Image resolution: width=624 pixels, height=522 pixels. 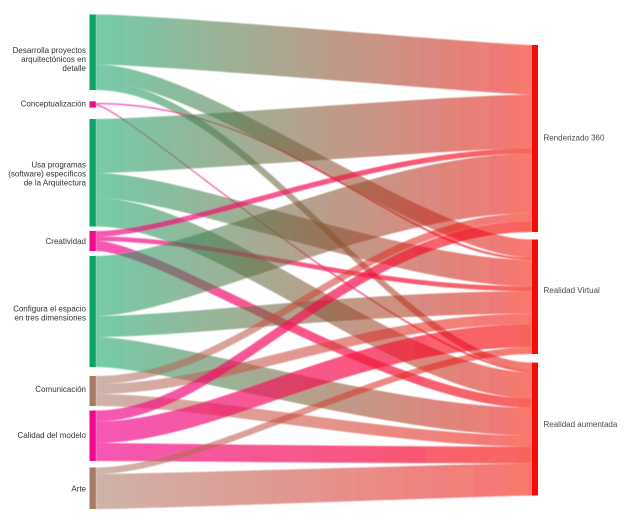 What do you see at coordinates (581, 424) in the screenshot?
I see `svg-text: Realidad aumentada` at bounding box center [581, 424].